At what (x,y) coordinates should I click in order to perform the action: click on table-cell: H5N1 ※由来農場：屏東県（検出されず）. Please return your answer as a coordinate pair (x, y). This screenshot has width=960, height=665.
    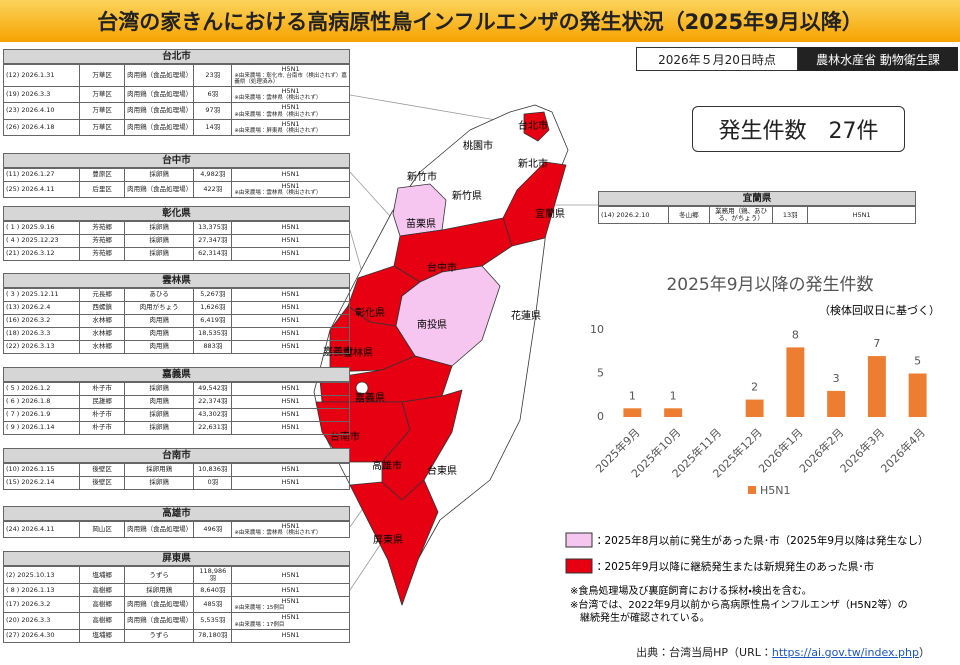
    Looking at the image, I should click on (290, 127).